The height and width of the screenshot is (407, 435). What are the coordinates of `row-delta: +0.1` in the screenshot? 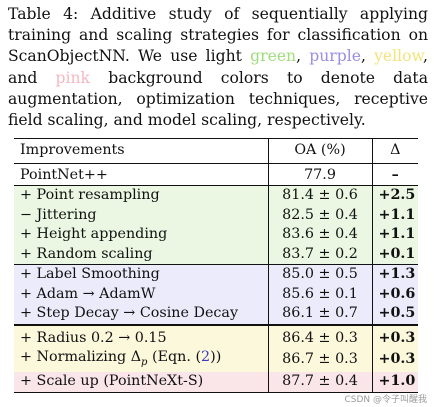 It's located at (394, 254).